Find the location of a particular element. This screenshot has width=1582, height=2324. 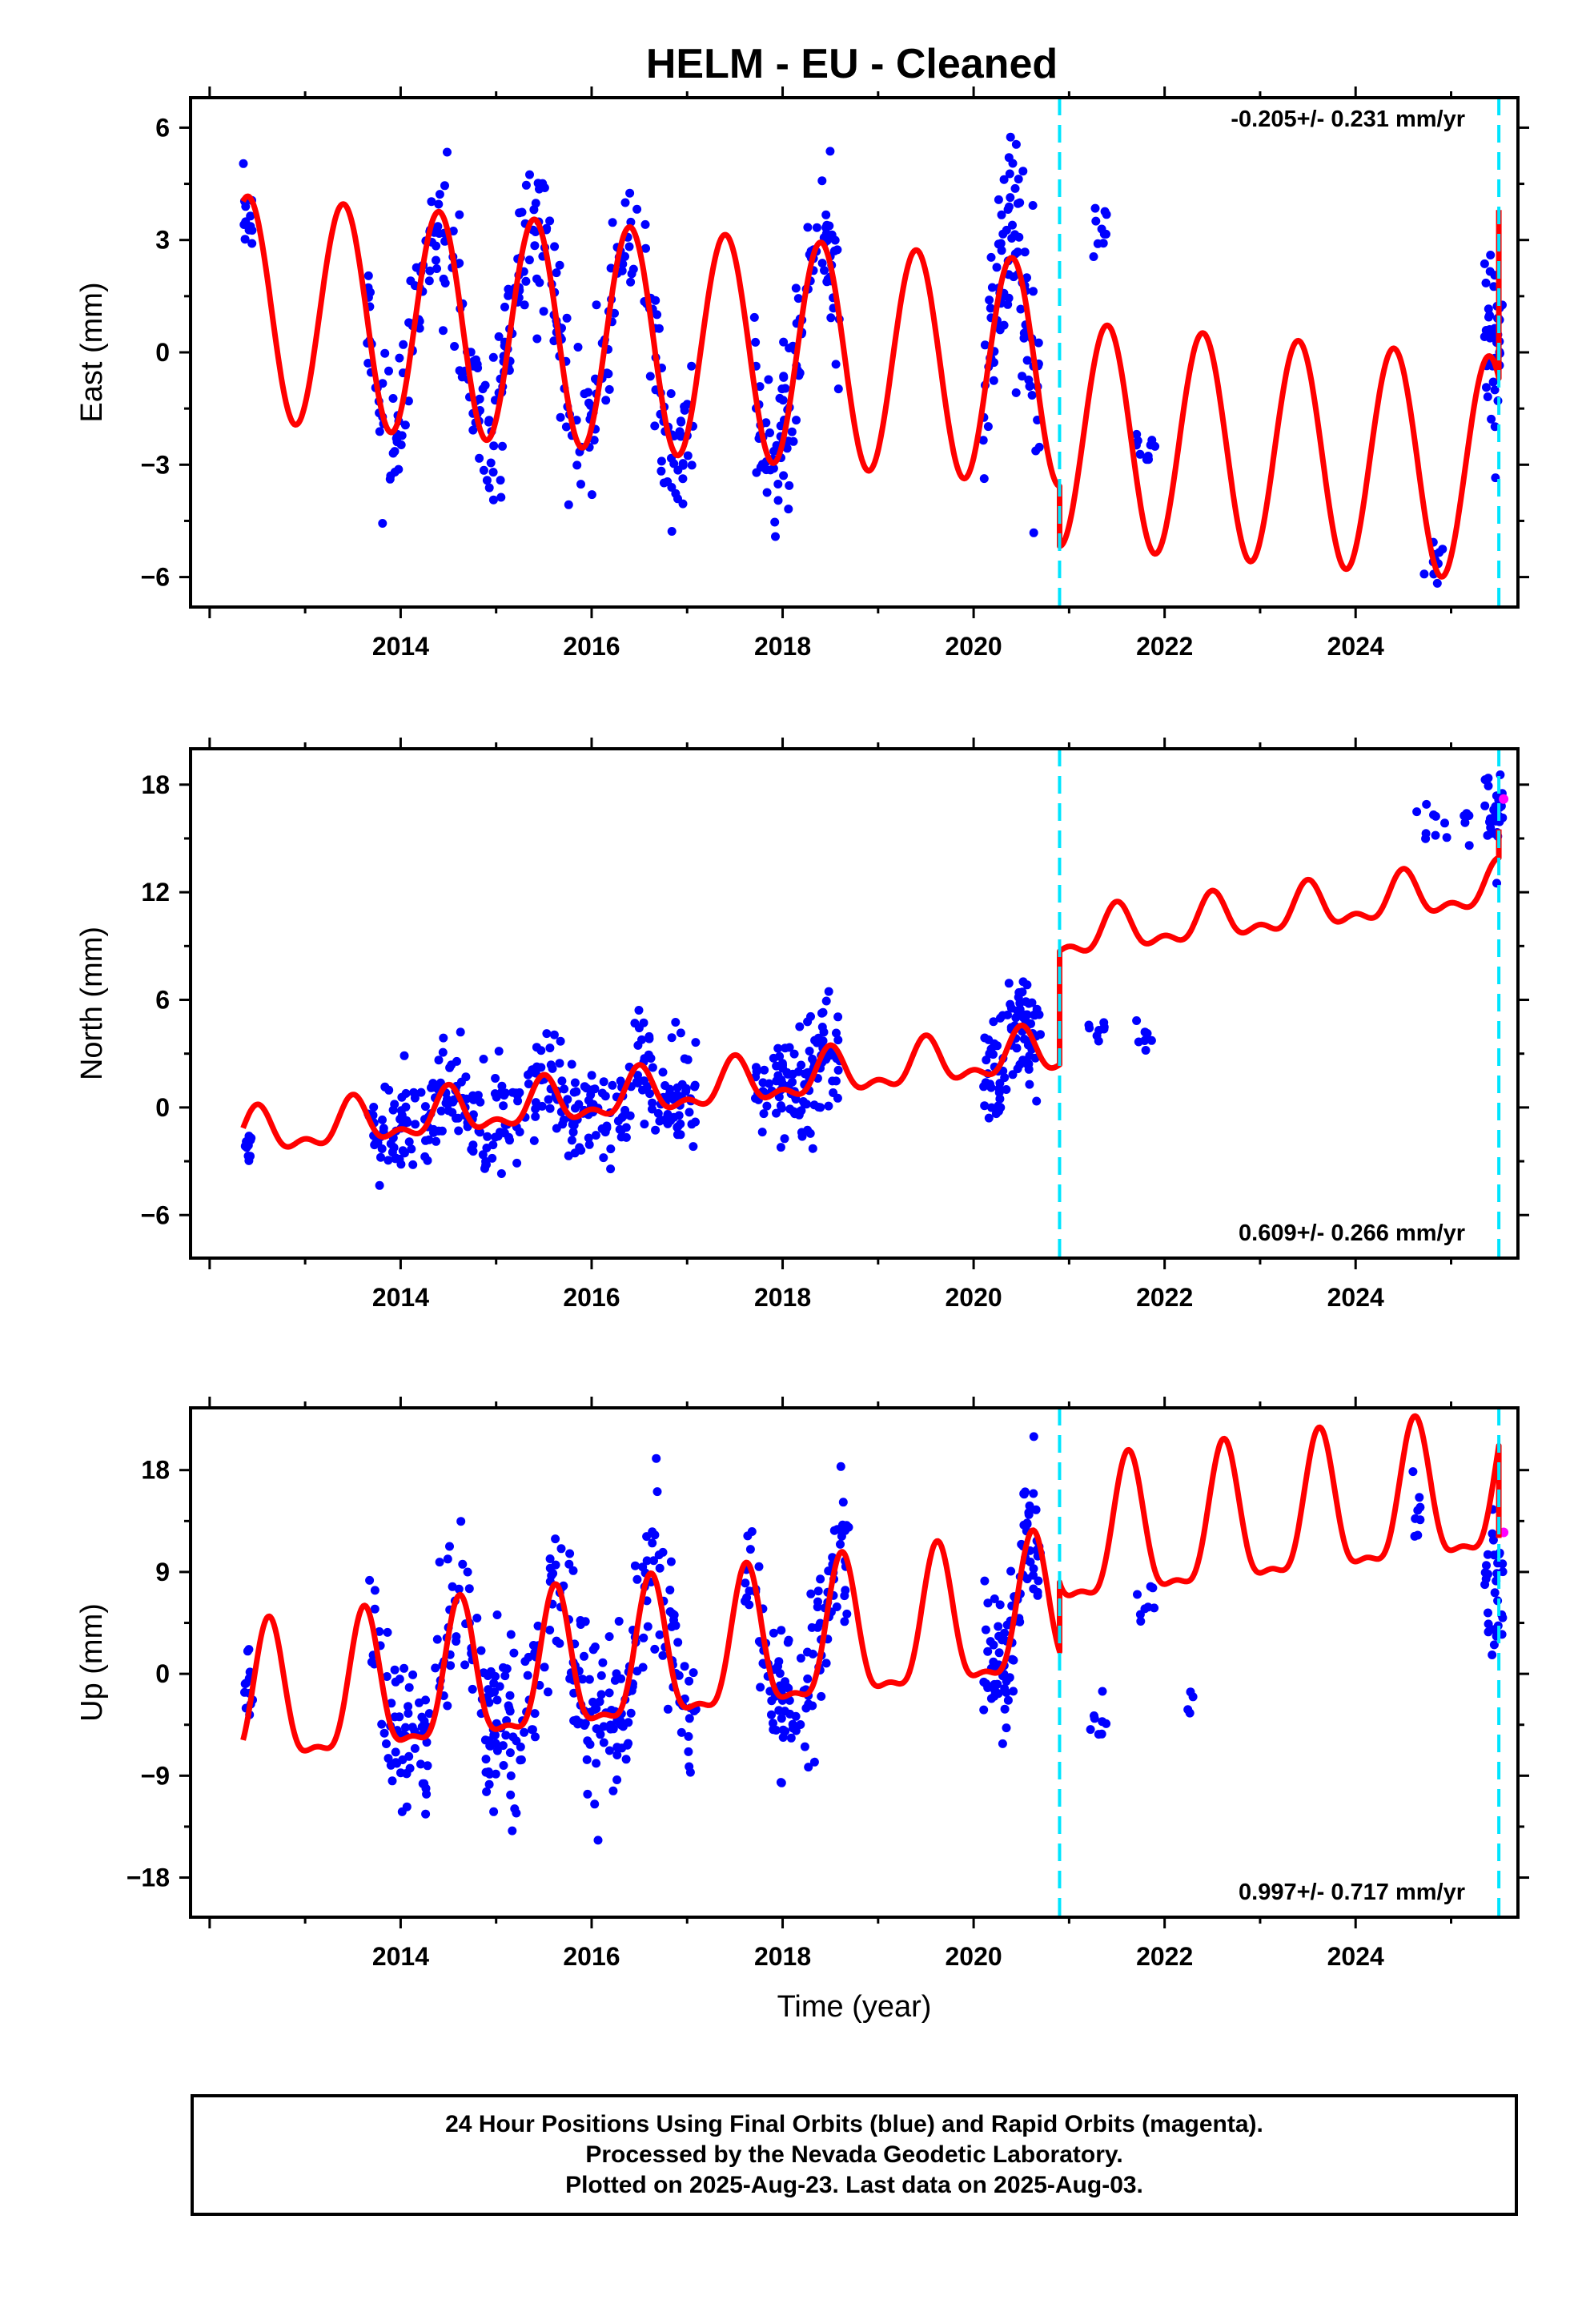

x-tick-label: 2014 is located at coordinates (400, 1297).